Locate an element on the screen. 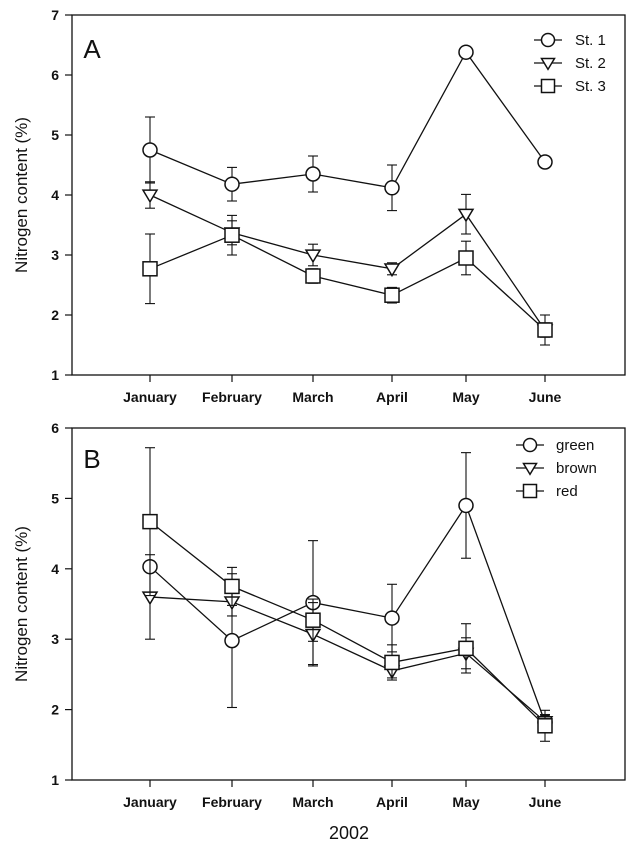 This screenshot has width=635, height=857. legend-entry: brown is located at coordinates (556, 468).